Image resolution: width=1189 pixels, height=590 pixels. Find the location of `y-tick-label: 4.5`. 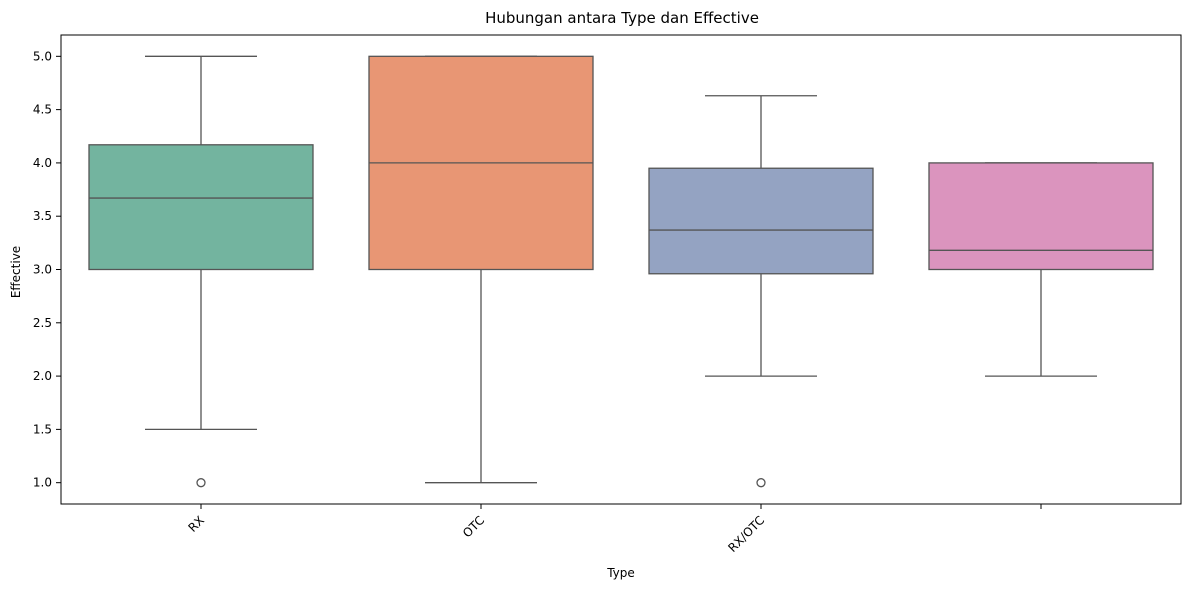

y-tick-label: 4.5 is located at coordinates (42, 110).